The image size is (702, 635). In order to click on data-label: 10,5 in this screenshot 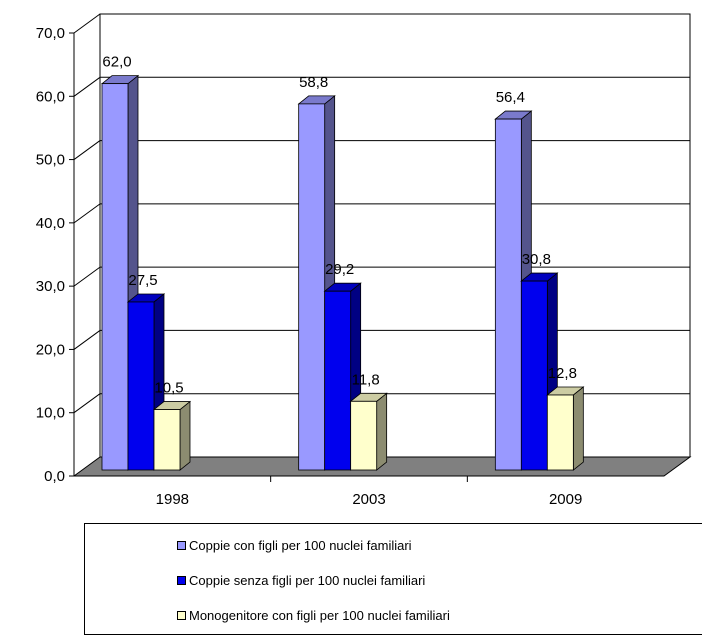, I will do `click(168, 388)`.